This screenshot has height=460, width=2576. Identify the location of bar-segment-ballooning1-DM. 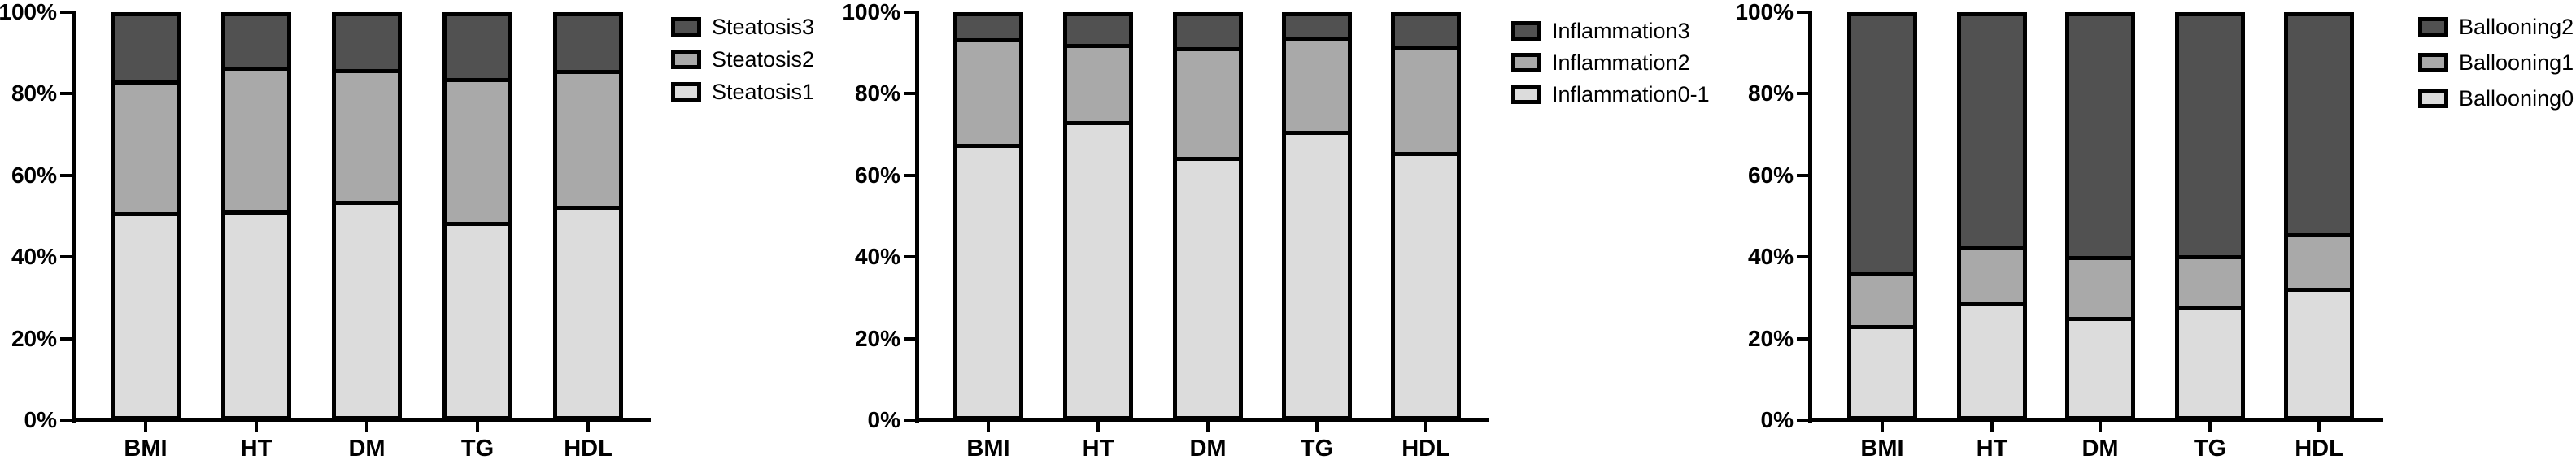
(2100, 290).